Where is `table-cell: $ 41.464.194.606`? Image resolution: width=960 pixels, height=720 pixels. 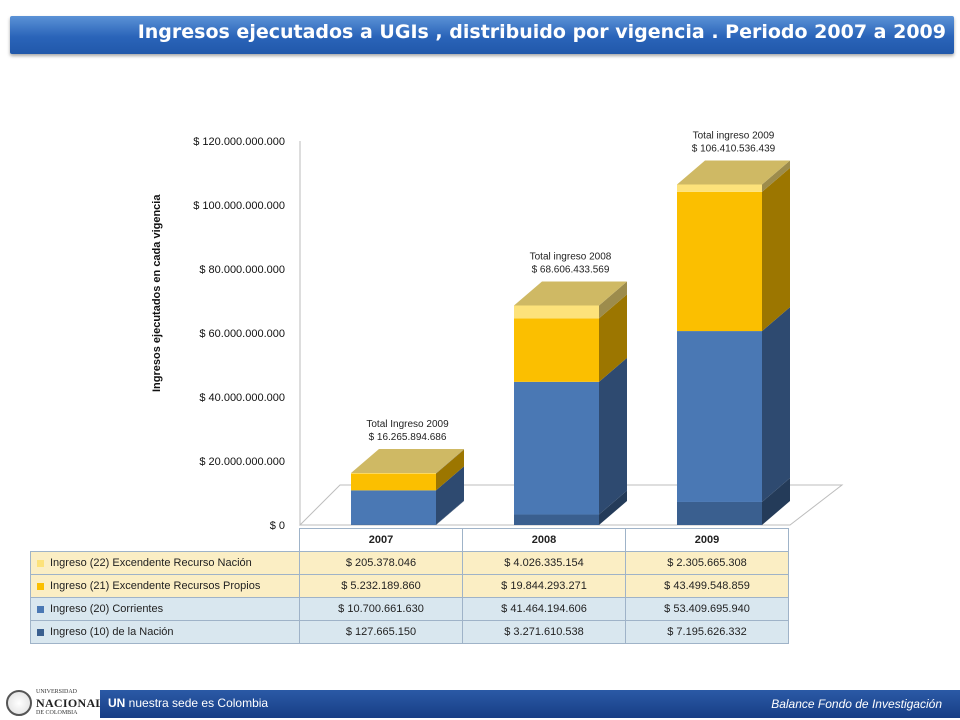 table-cell: $ 41.464.194.606 is located at coordinates (544, 609).